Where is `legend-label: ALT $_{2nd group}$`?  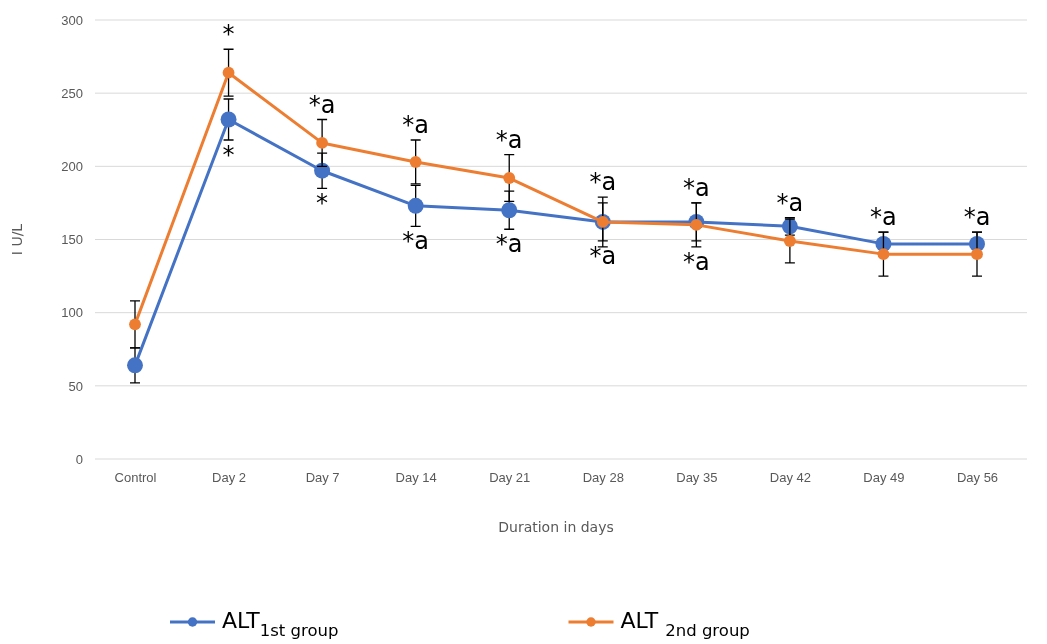
legend-label: ALT $_{2nd group}$ is located at coordinates (685, 624).